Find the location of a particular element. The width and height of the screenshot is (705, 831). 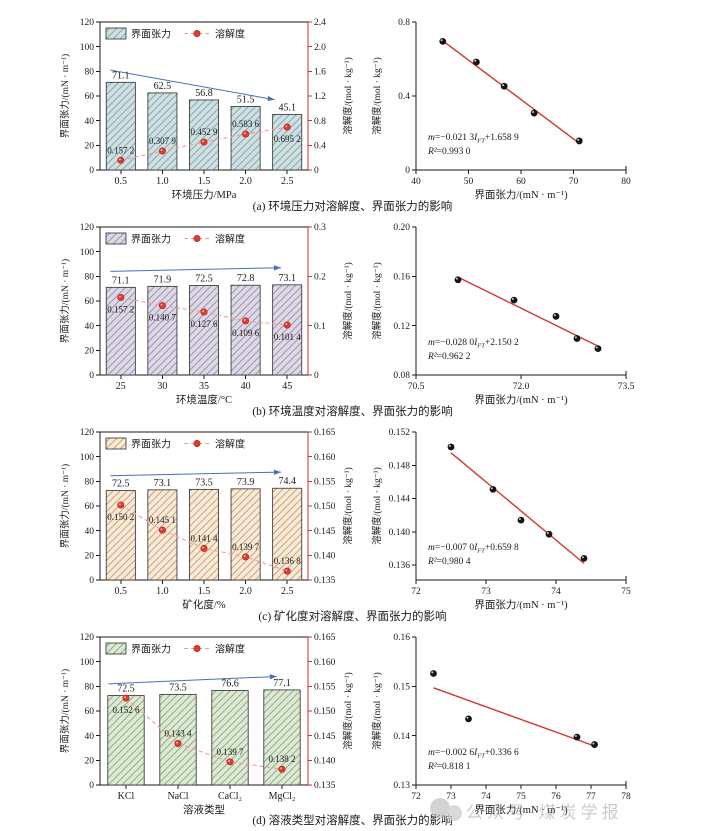

row-b-caption: (b) 环境温度对溶解度、界面张力的影响 is located at coordinates (352, 412).